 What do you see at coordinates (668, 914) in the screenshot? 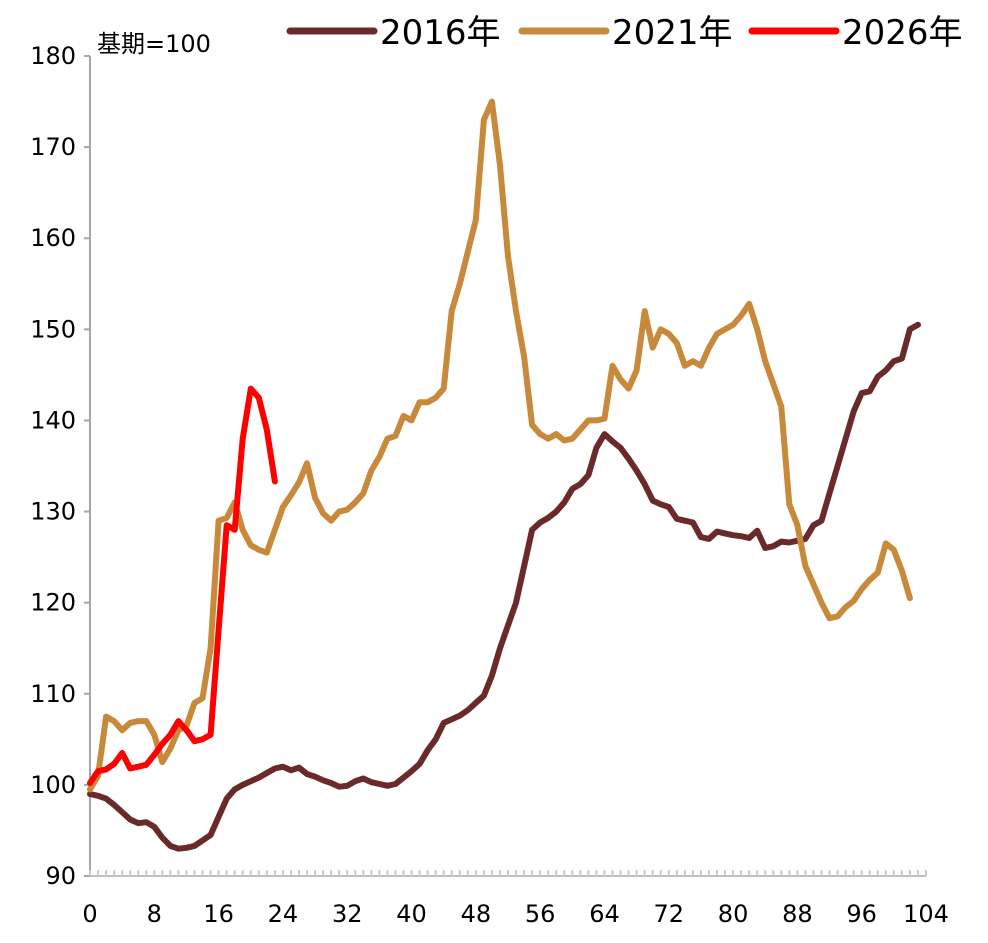
I see `x-tick-label: 72` at bounding box center [668, 914].